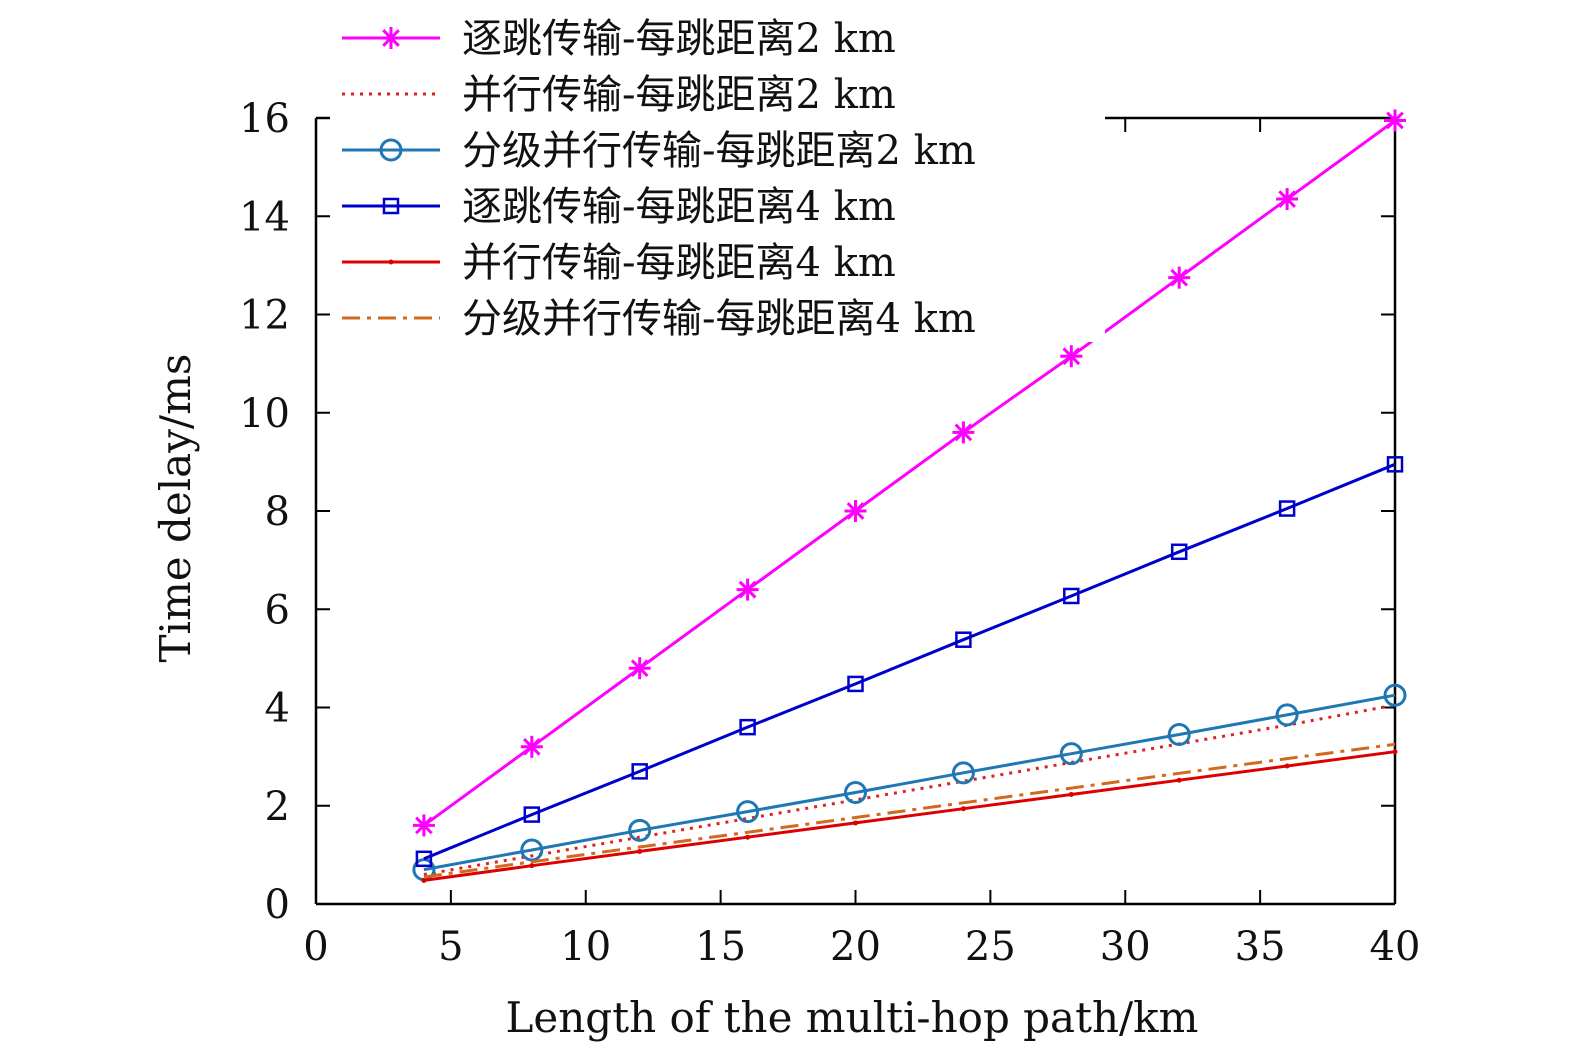 This screenshot has height=1062, width=1575. Describe the element at coordinates (585, 947) in the screenshot. I see `x-tick-label: 10` at that location.